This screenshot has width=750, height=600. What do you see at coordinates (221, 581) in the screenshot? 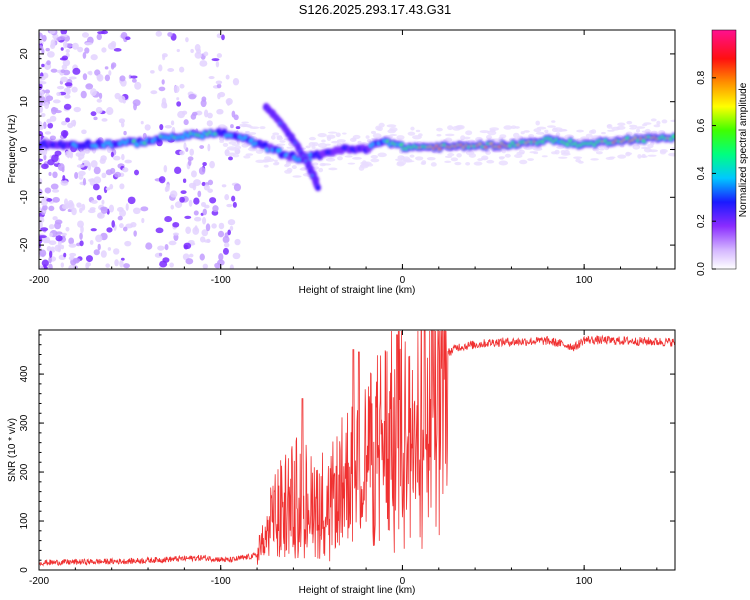
I see `snr-x-tick-label: -100` at bounding box center [221, 581].